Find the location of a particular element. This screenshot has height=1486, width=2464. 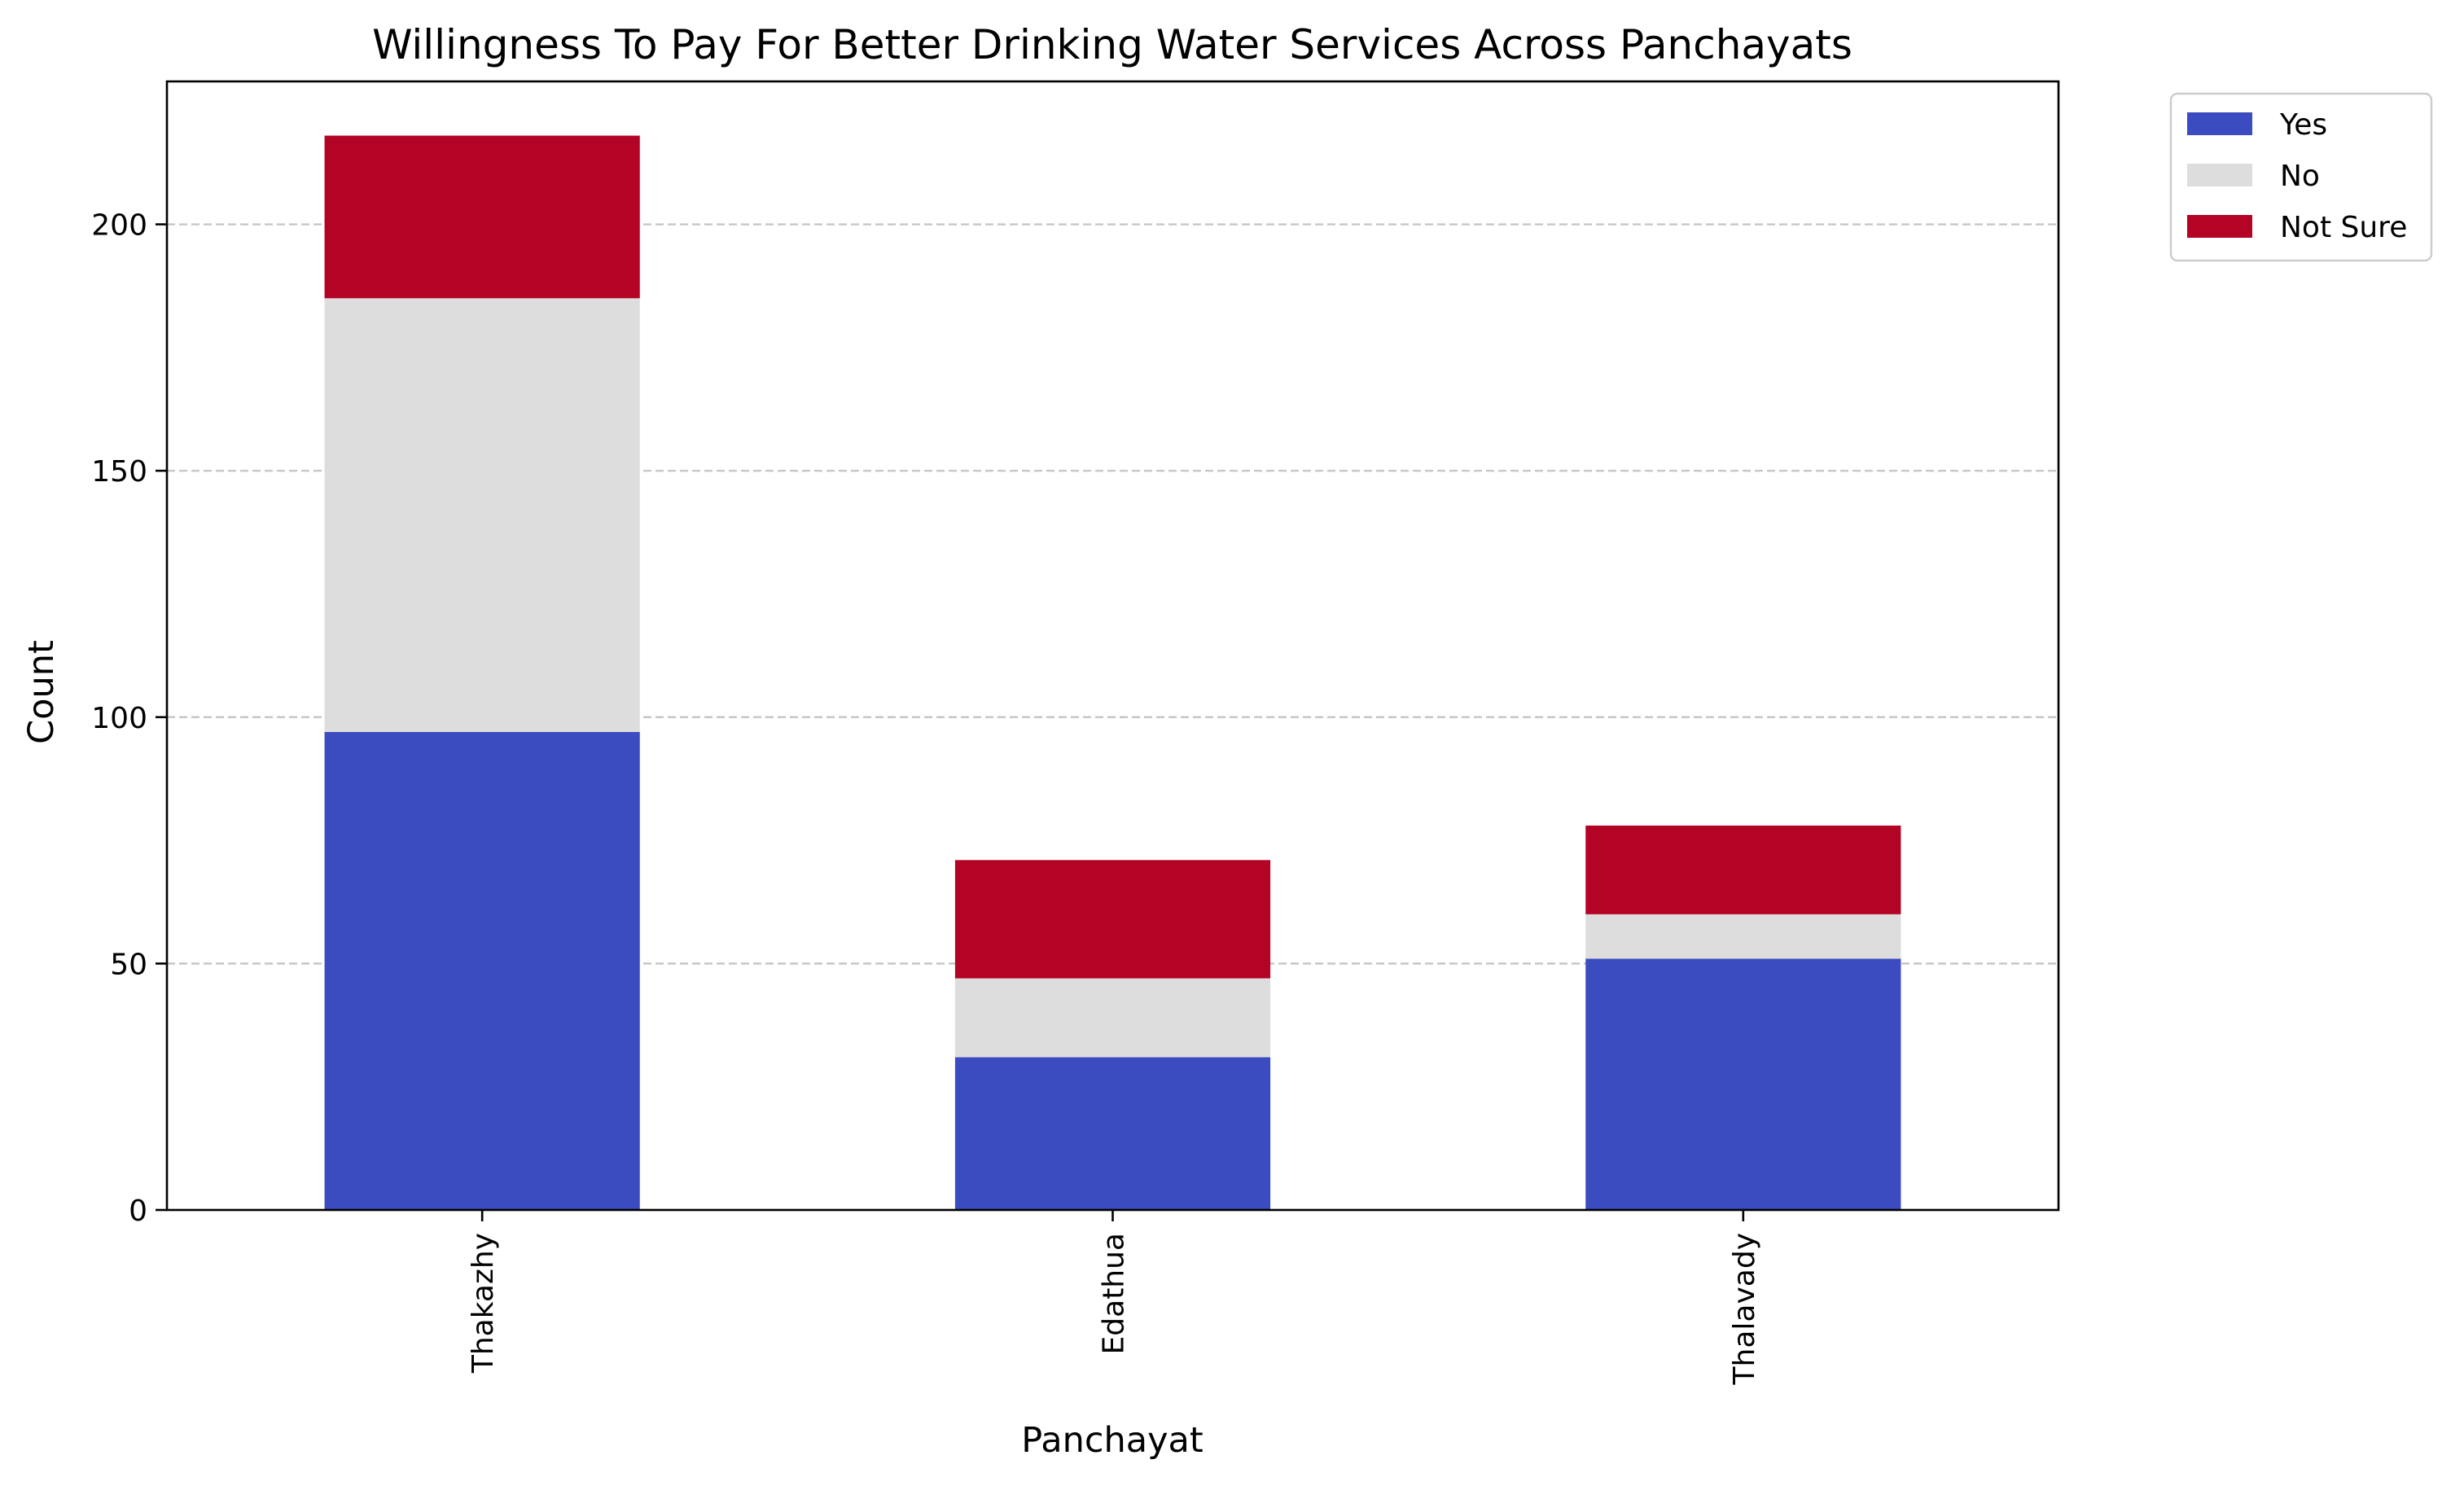

x-axis-label: Panchayat is located at coordinates (1112, 1441).